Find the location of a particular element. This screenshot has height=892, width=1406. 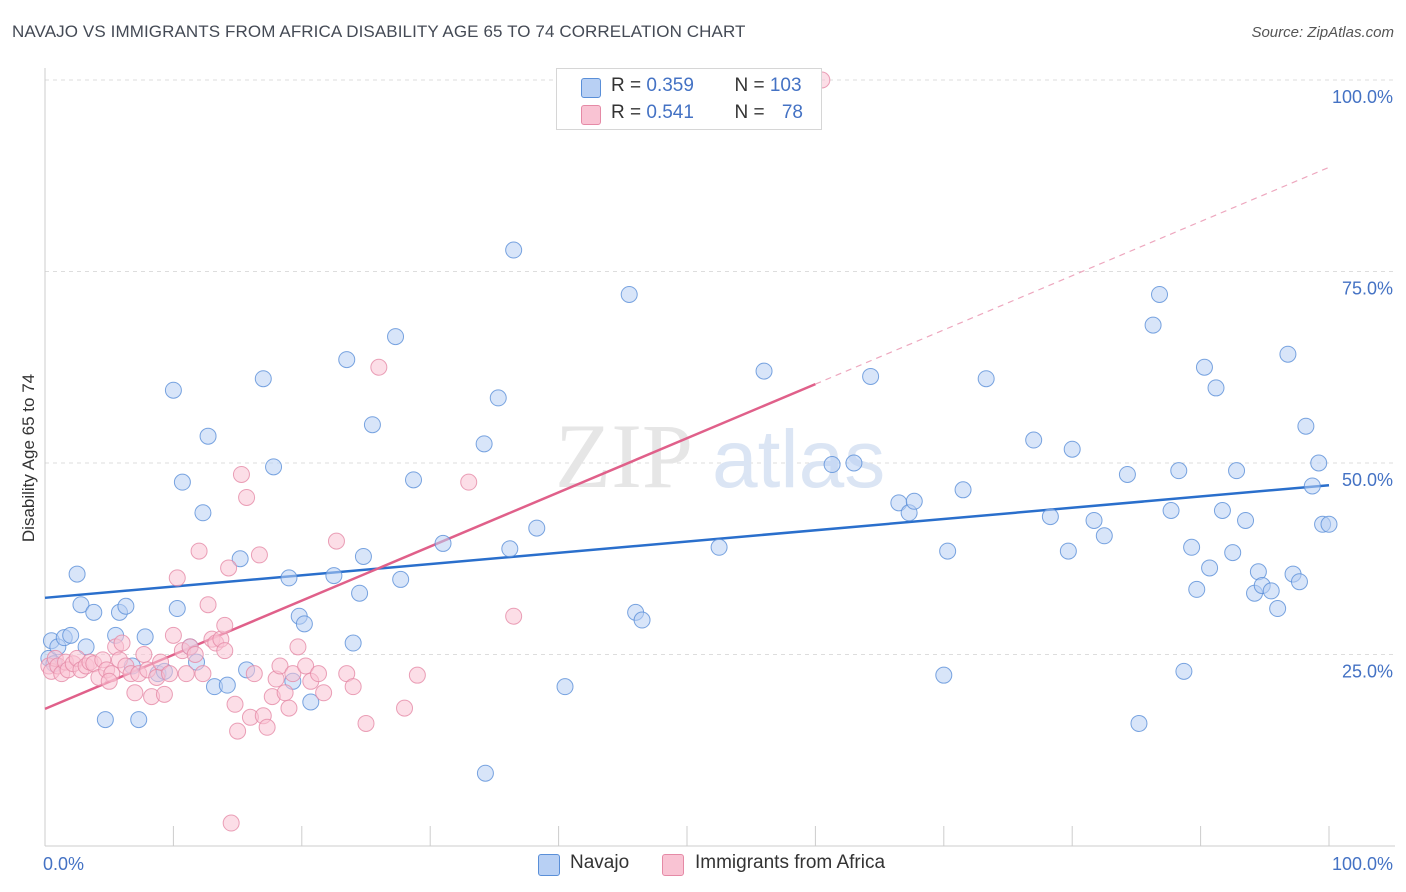

navajo-legend-swatch is located at coordinates (549, 865).